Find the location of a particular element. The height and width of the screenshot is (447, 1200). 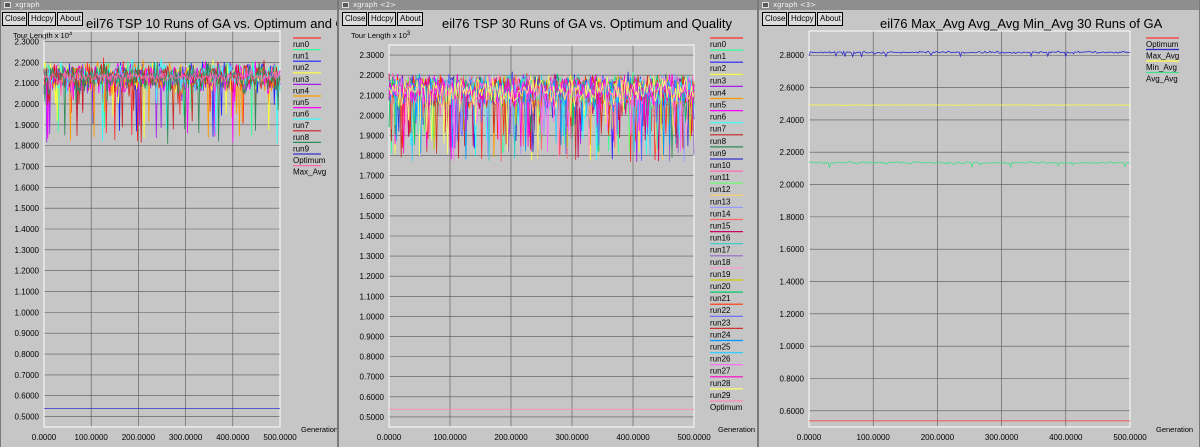

legend-label-run1: run1 is located at coordinates (718, 56).